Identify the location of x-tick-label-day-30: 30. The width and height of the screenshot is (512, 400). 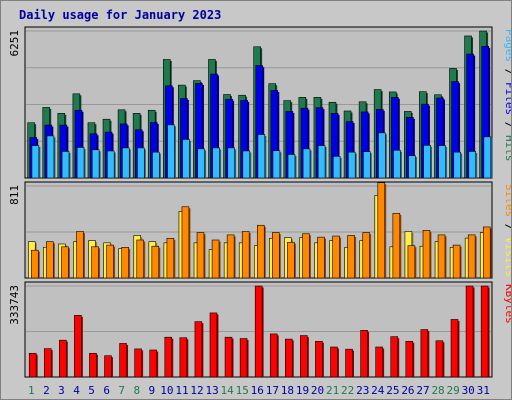
(468, 390).